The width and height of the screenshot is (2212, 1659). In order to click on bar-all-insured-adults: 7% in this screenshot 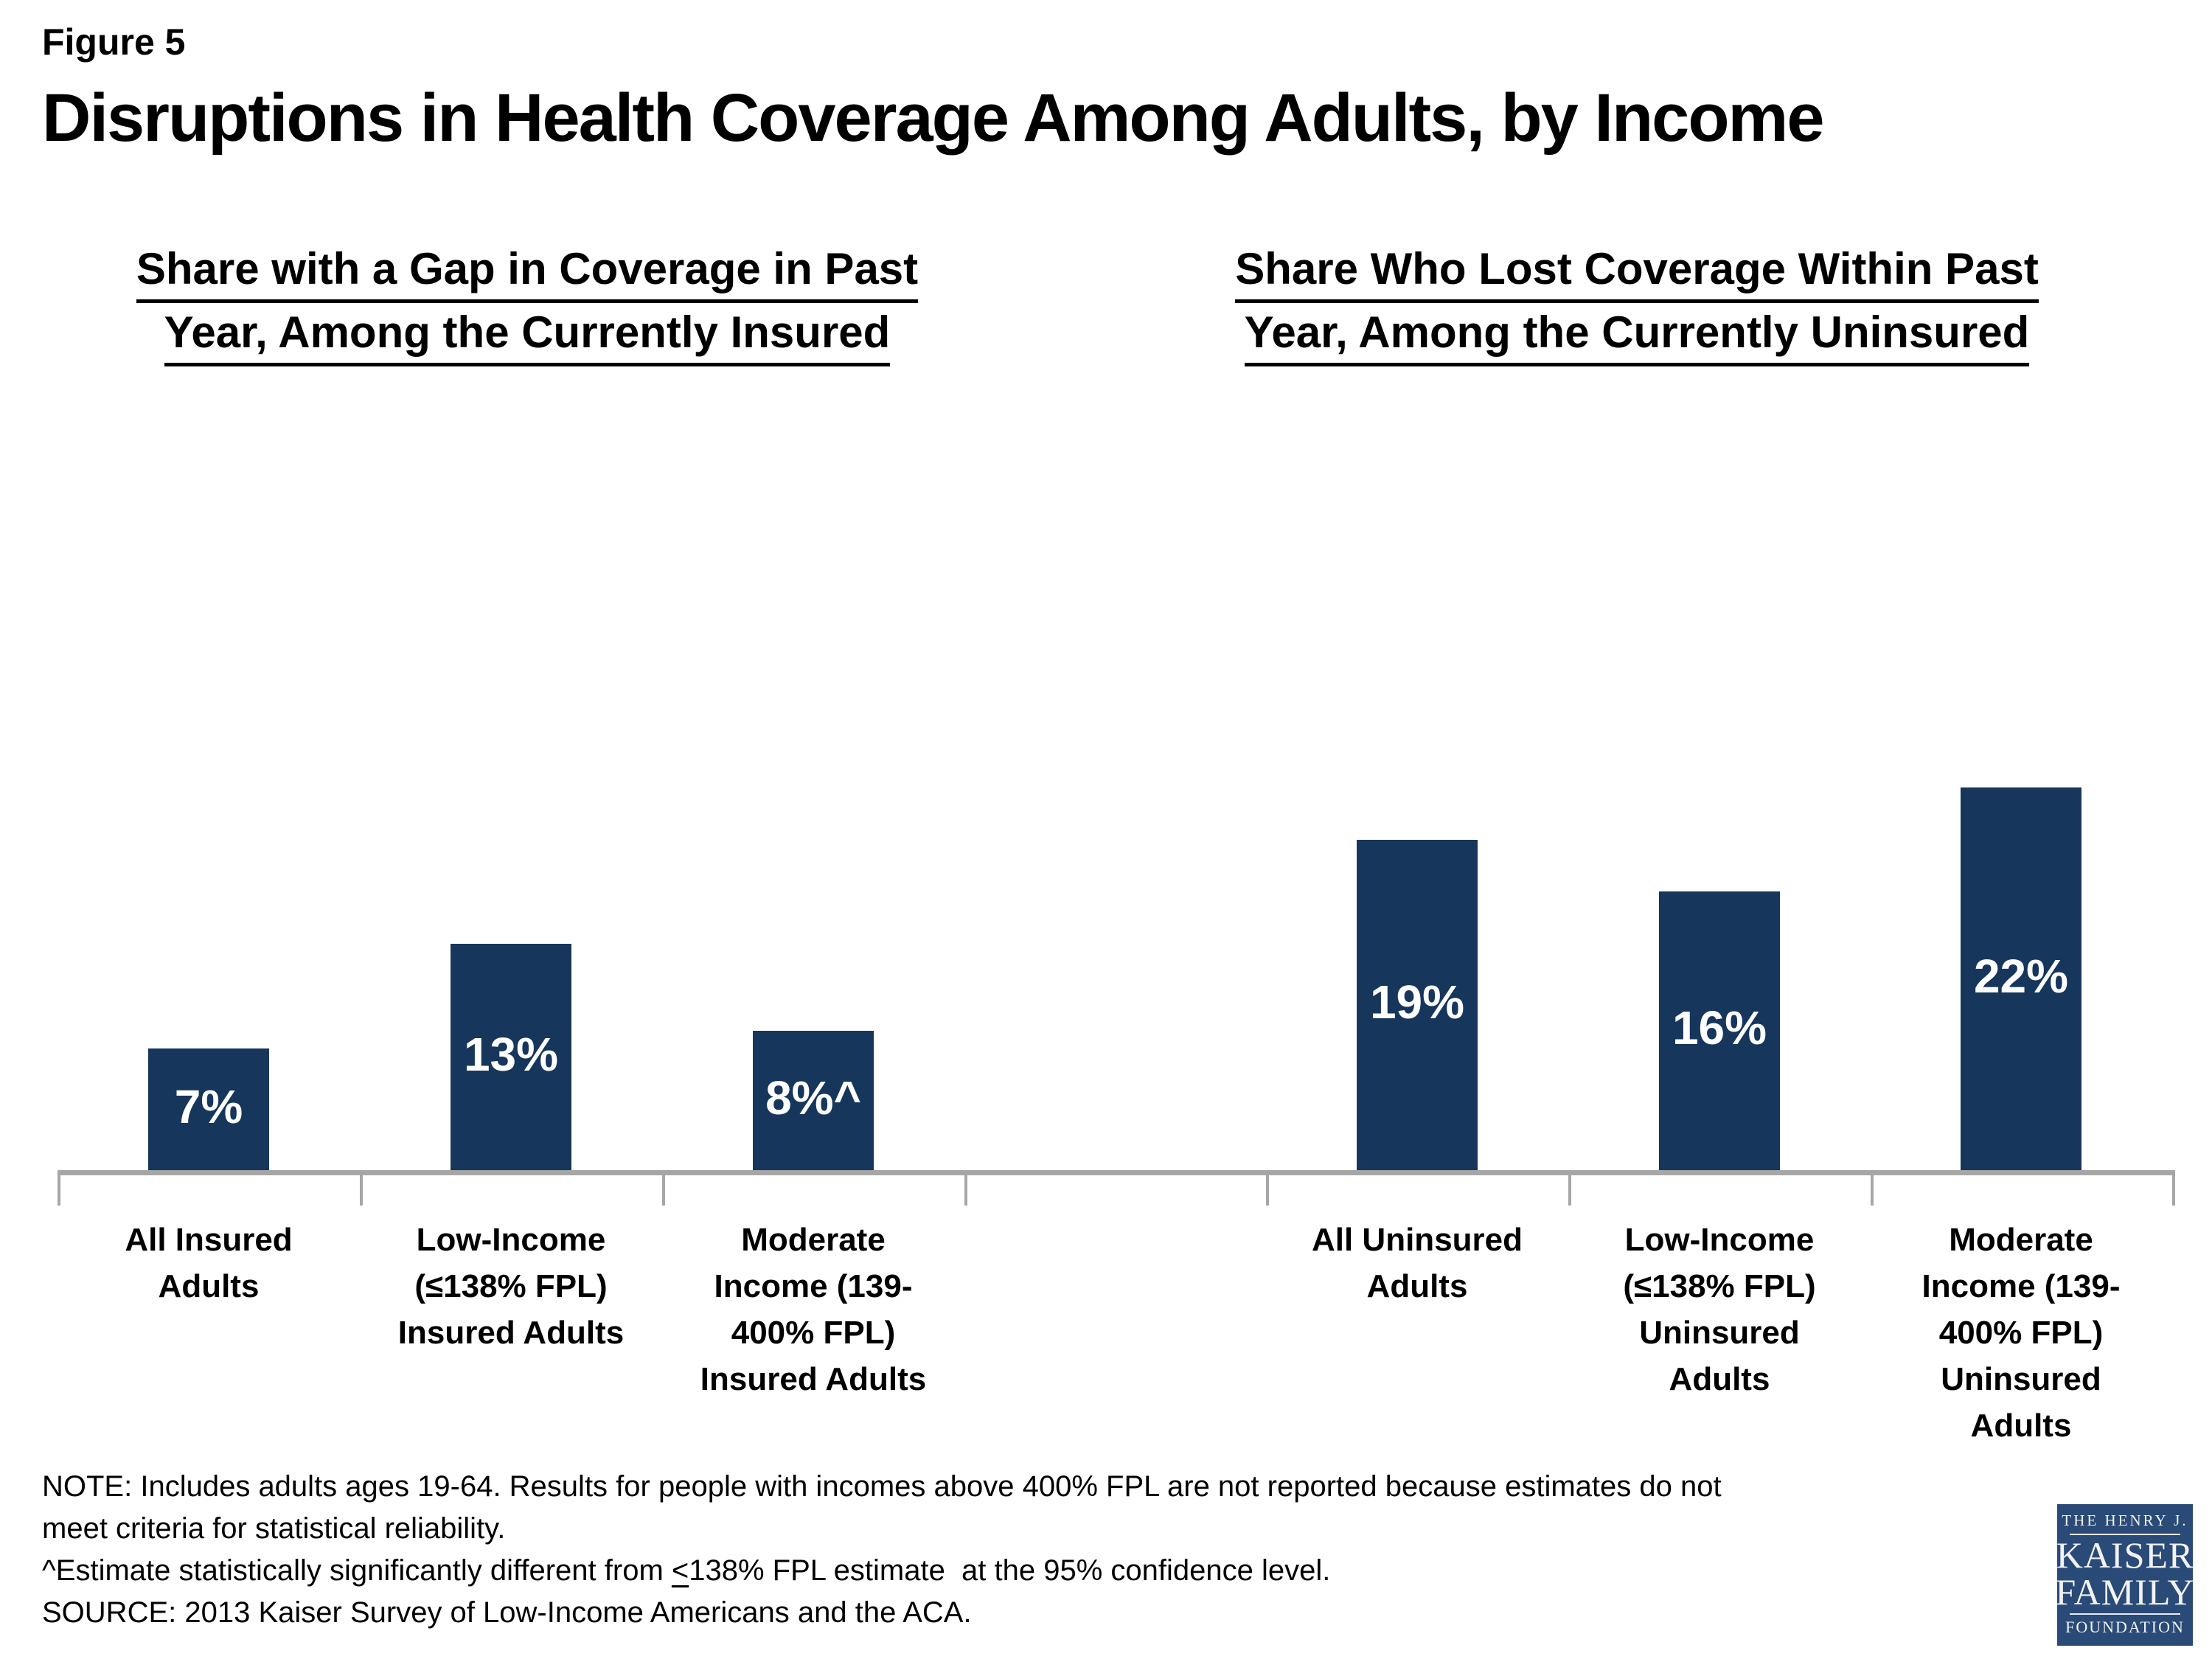, I will do `click(208, 1109)`.